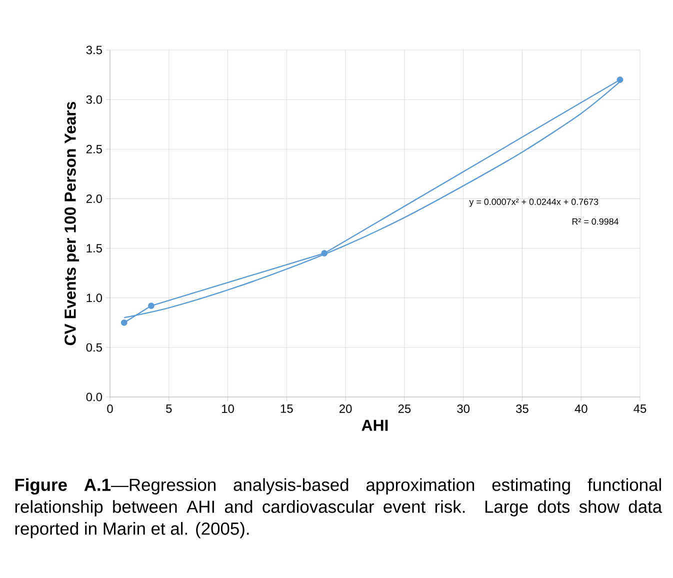  Describe the element at coordinates (110, 408) in the screenshot. I see `x-tick-label: 0` at that location.